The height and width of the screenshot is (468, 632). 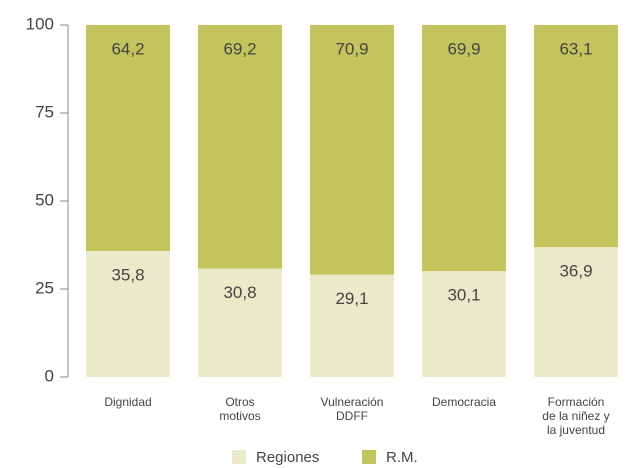 What do you see at coordinates (287, 457) in the screenshot?
I see `legend-label: Regiones` at bounding box center [287, 457].